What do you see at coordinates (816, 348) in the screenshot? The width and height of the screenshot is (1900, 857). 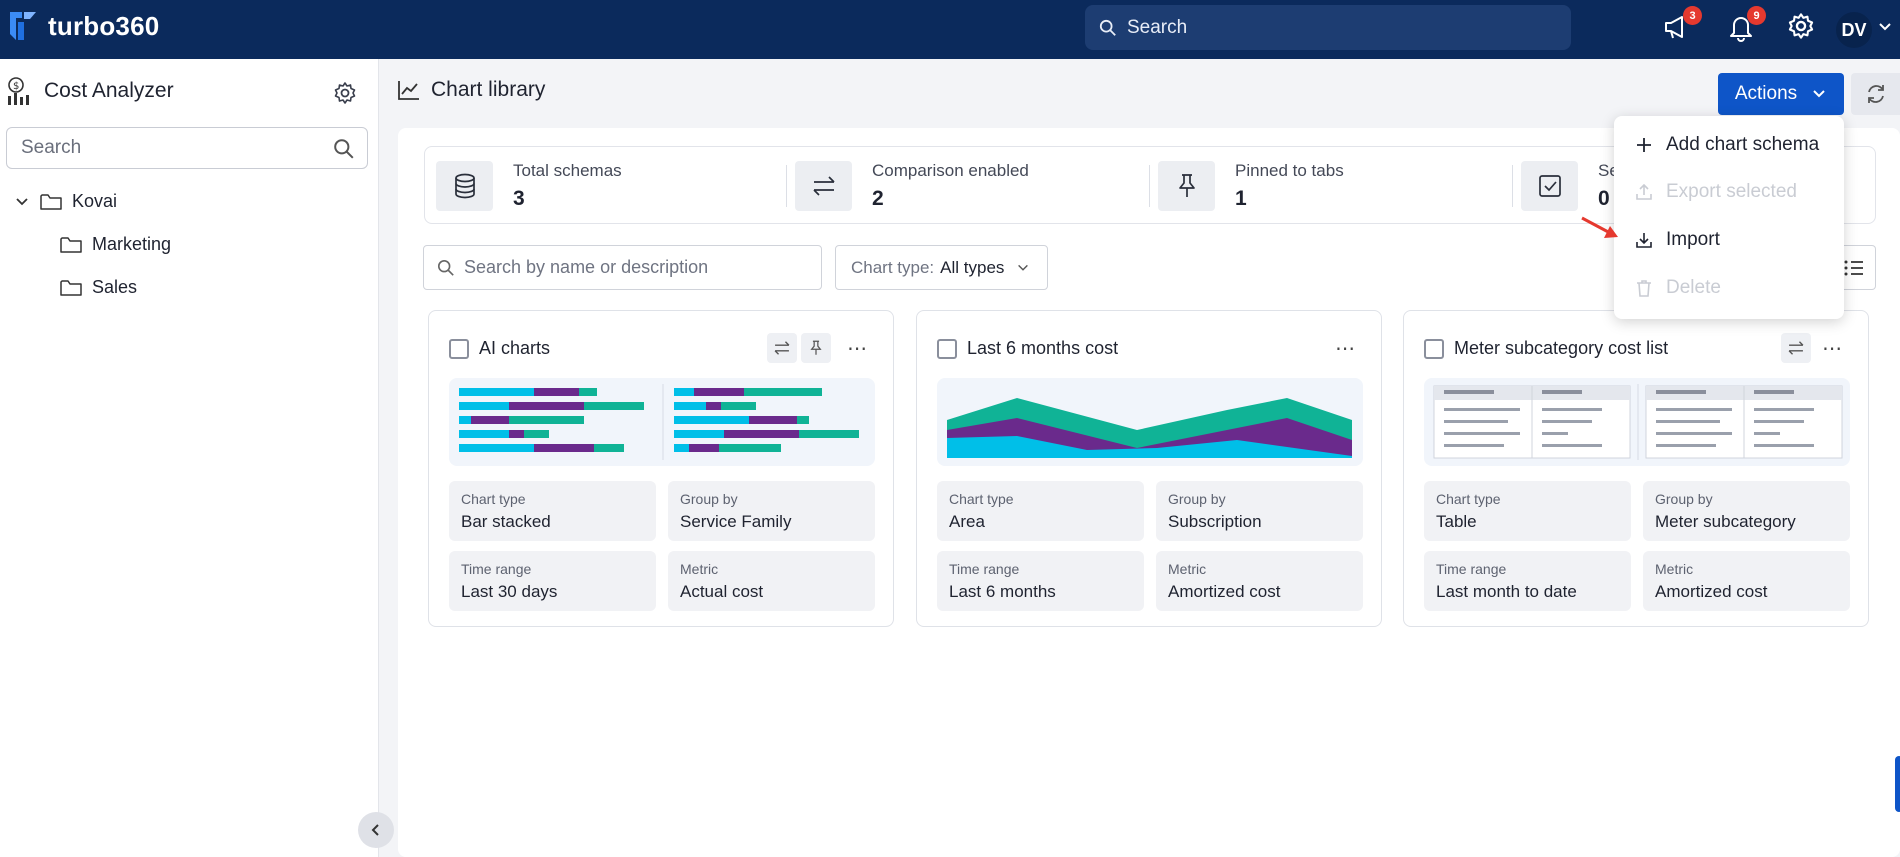 I see `pin-button` at bounding box center [816, 348].